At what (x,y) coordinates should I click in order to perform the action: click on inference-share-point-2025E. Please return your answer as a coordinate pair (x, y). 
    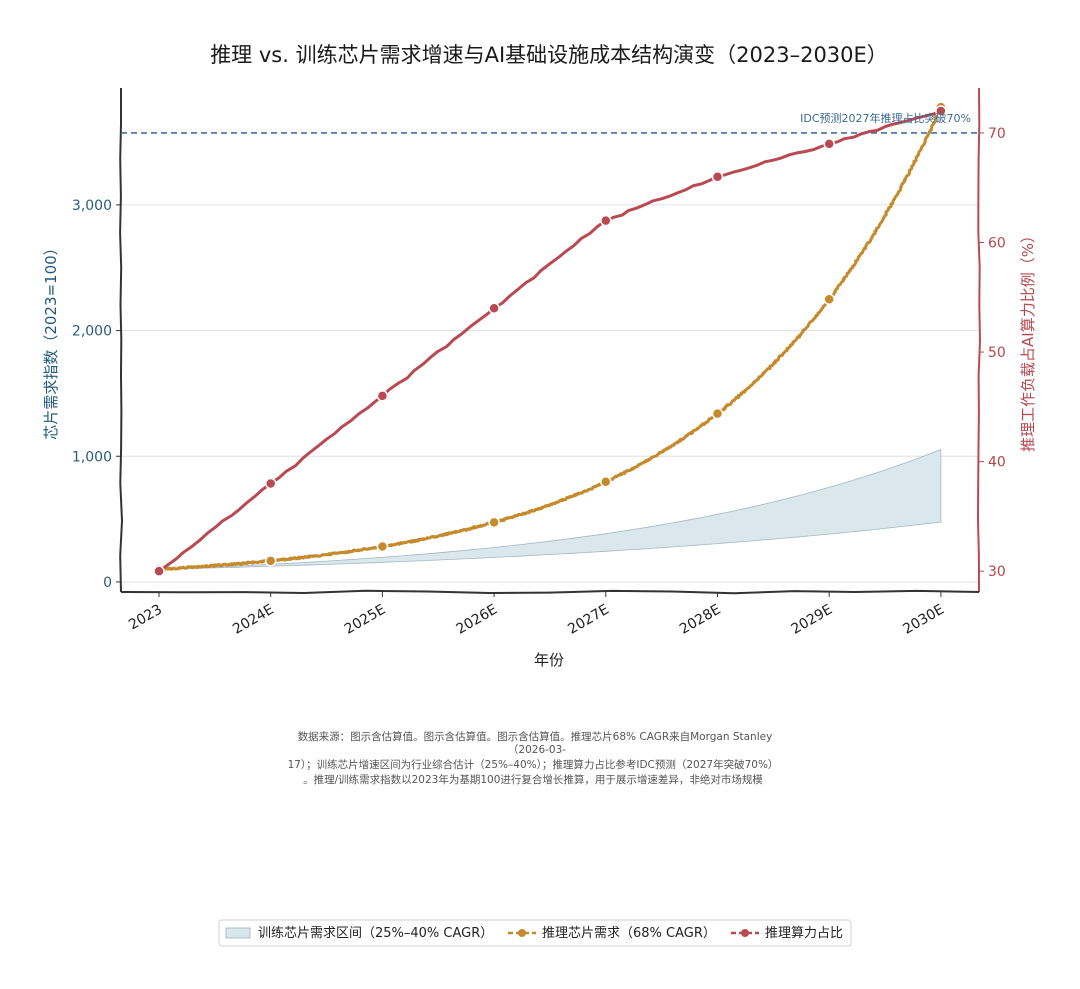
    Looking at the image, I should click on (382, 396).